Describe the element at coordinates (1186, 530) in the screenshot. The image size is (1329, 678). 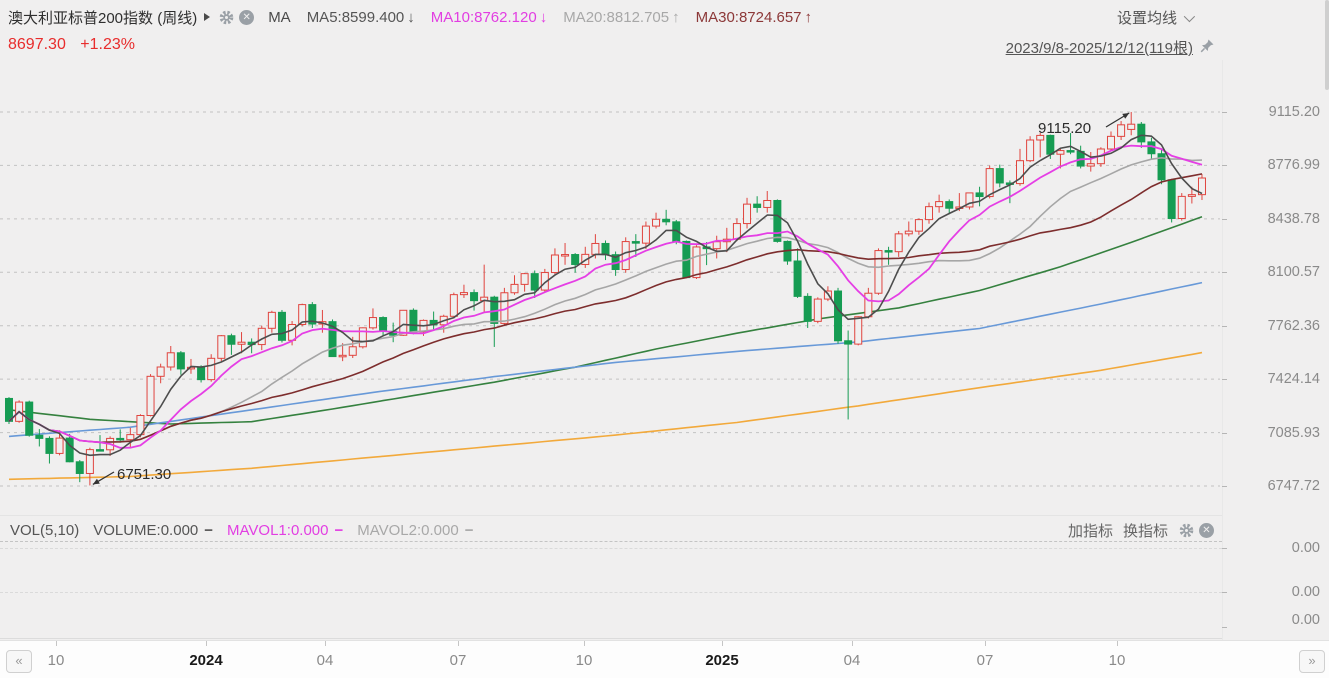
I see `volume-gear-icon` at that location.